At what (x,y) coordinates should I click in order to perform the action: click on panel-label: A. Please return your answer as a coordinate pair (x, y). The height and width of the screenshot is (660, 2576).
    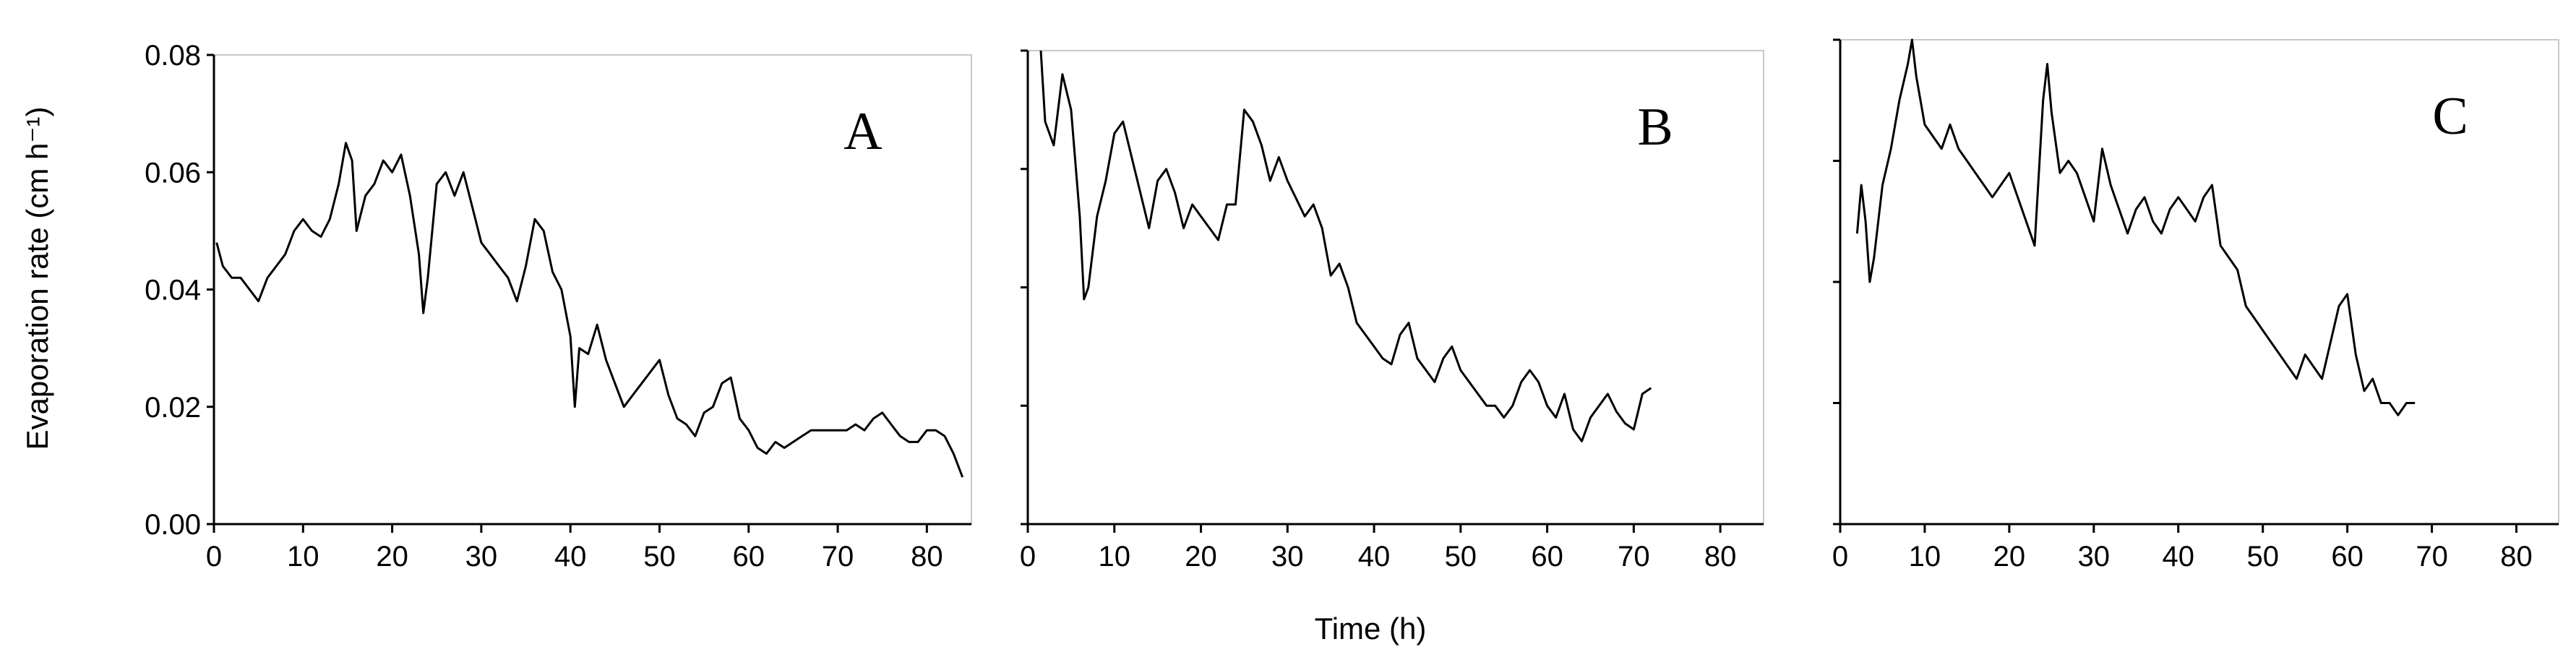
    Looking at the image, I should click on (863, 131).